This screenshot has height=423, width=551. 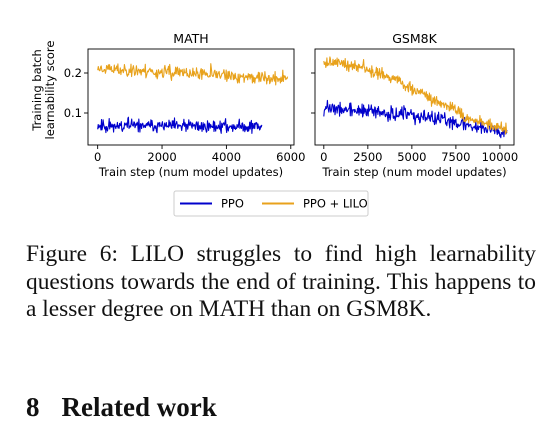 What do you see at coordinates (73, 73) in the screenshot?
I see `y-tick-label: 0.2` at bounding box center [73, 73].